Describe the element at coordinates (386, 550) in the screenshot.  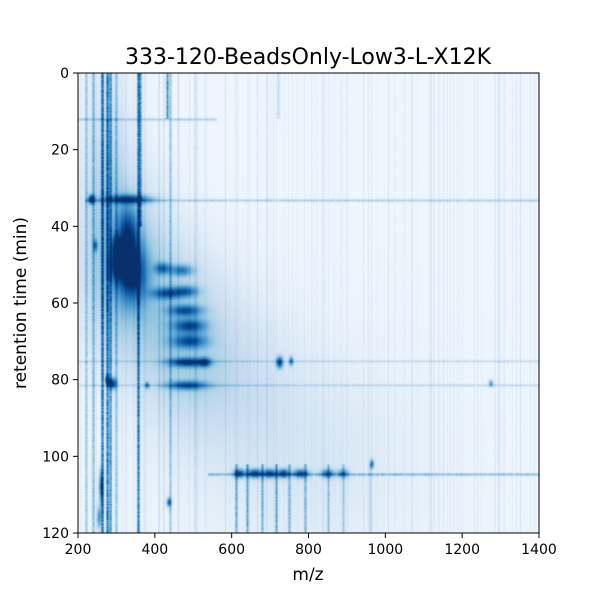
I see `x-tick-label: 1000` at that location.